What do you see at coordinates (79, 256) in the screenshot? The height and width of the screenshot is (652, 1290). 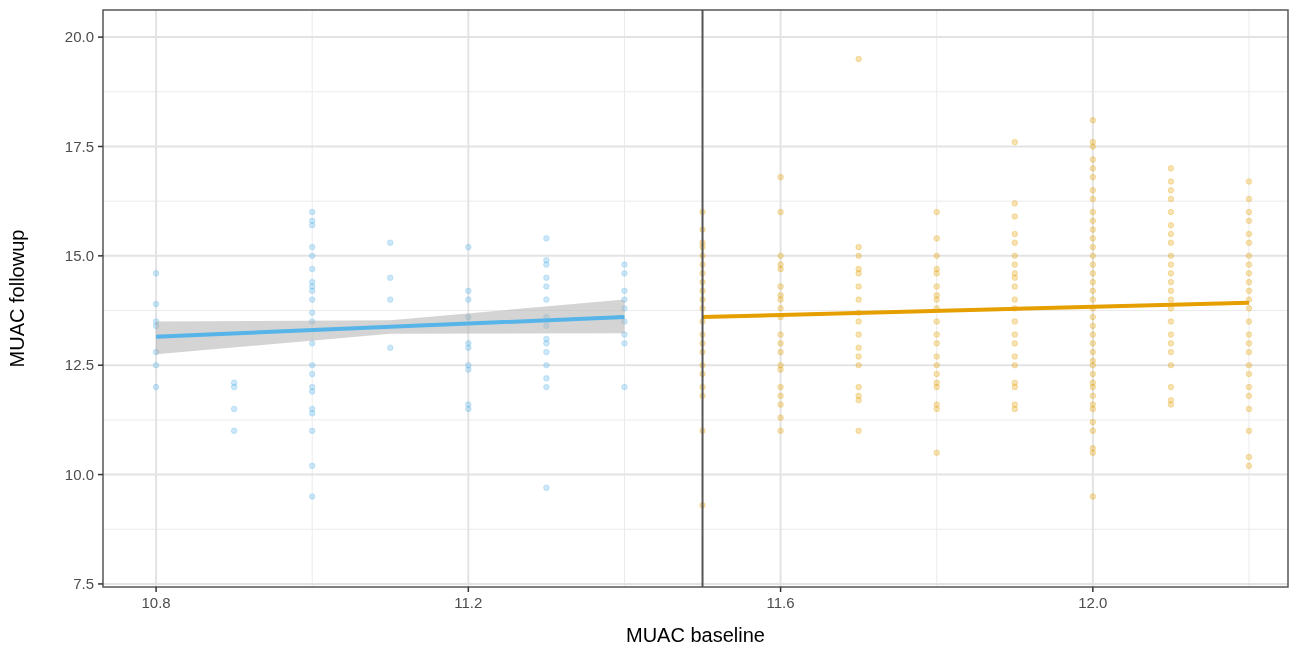 I see `y-tick-label: 15.0` at bounding box center [79, 256].